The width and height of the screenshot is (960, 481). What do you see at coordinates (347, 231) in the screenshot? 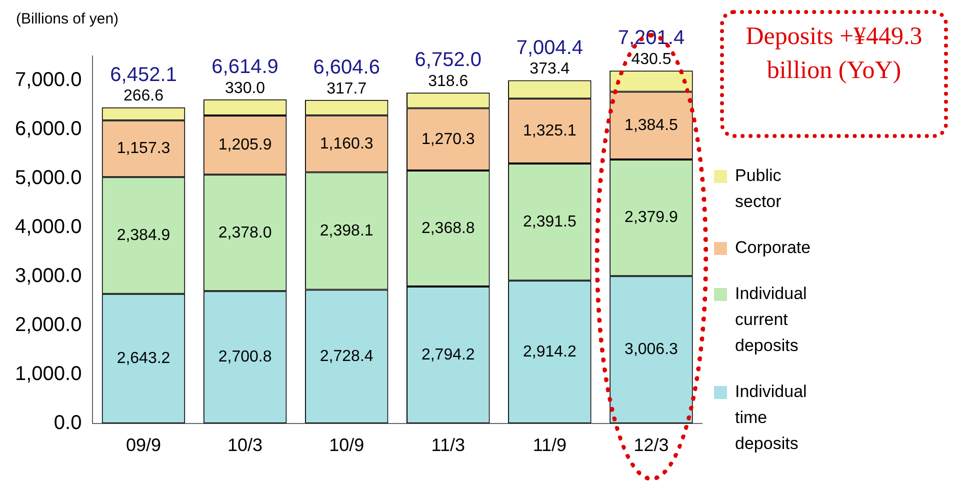
I see `data-label: 2,398.1` at bounding box center [347, 231].